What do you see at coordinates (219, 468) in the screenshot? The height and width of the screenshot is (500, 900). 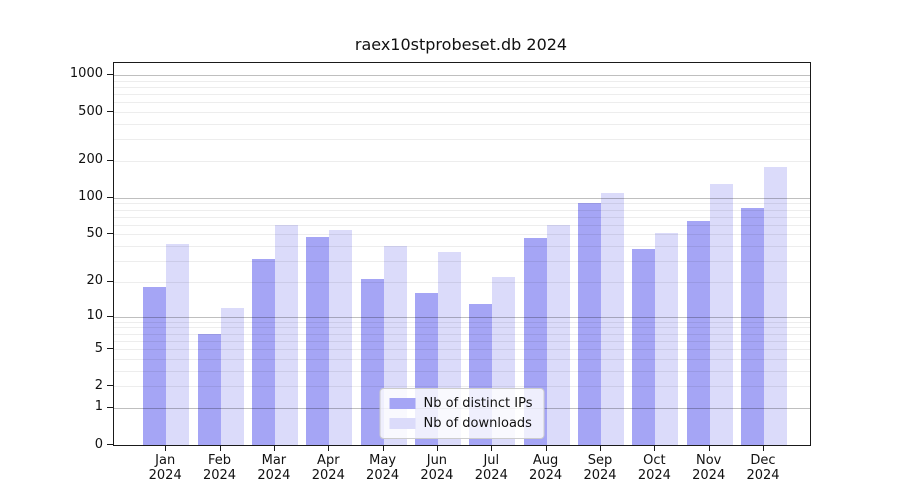 I see `x-tick-label-feb: Feb 2024` at bounding box center [219, 468].